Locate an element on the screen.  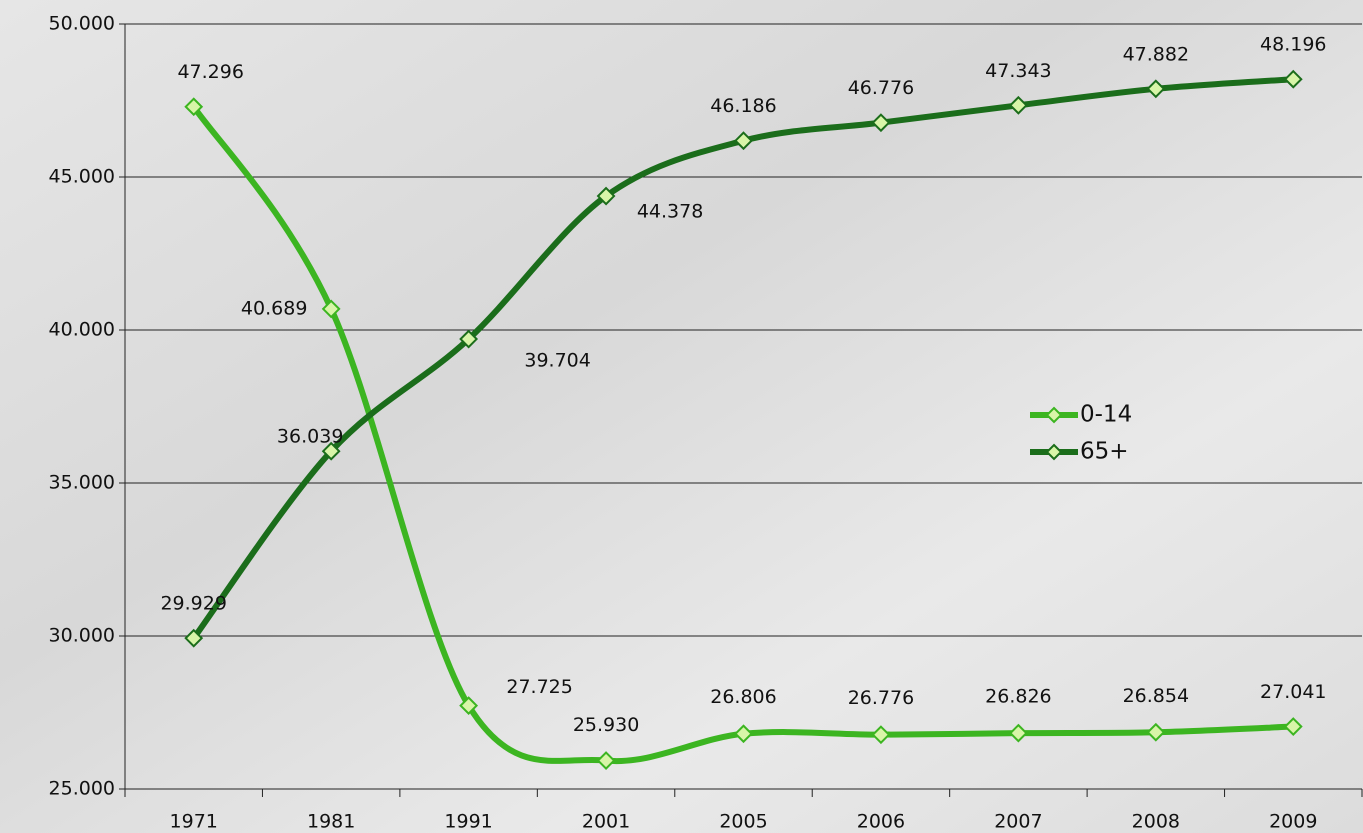
data-label: 46.186 is located at coordinates (743, 106).